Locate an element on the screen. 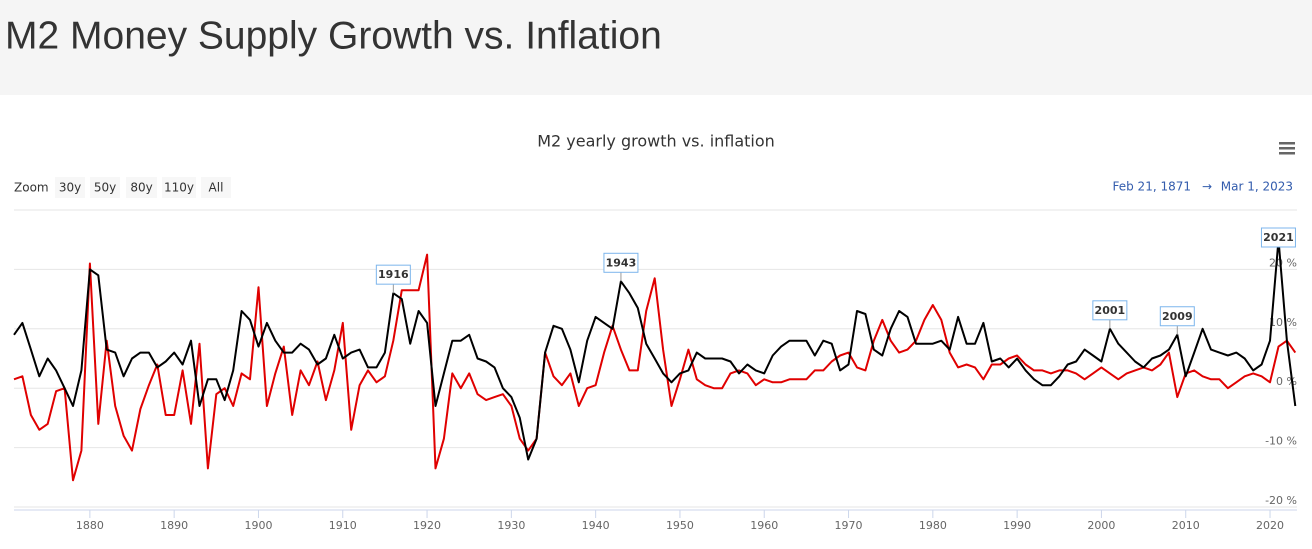 Image resolution: width=1312 pixels, height=549 pixels. zoom-button-label: 50y is located at coordinates (105, 188).